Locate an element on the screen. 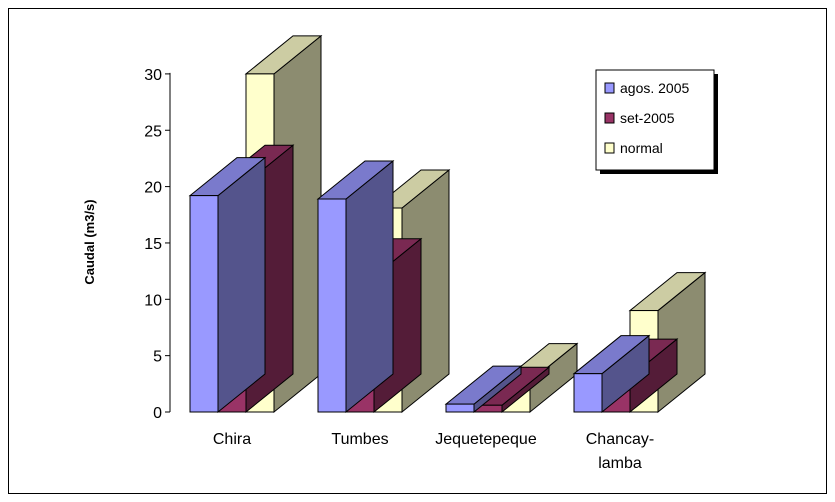  y-axis-title: Caudal (m3/s) is located at coordinates (89, 241).